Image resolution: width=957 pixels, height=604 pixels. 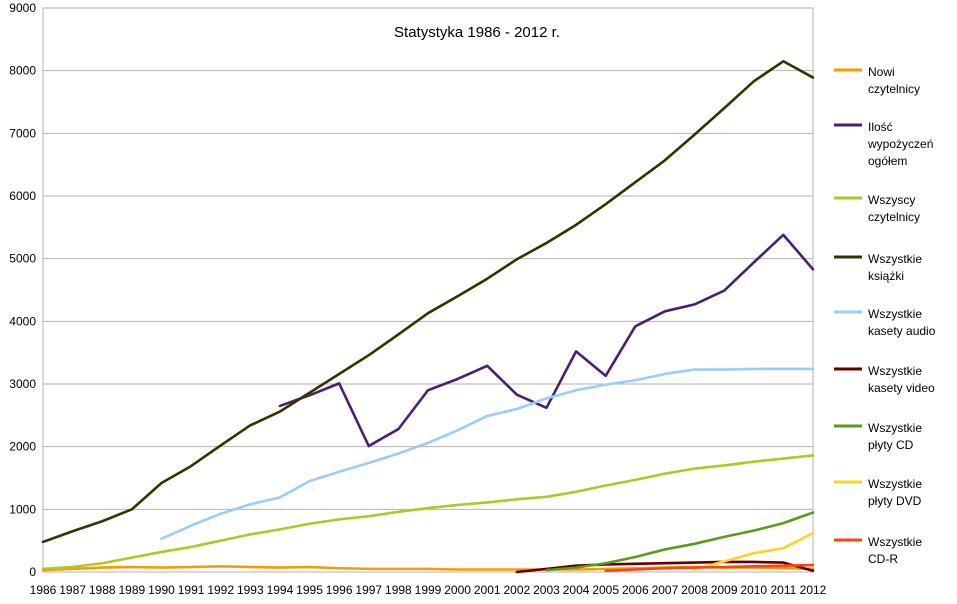 What do you see at coordinates (191, 590) in the screenshot?
I see `x-tick-label: 1991` at bounding box center [191, 590].